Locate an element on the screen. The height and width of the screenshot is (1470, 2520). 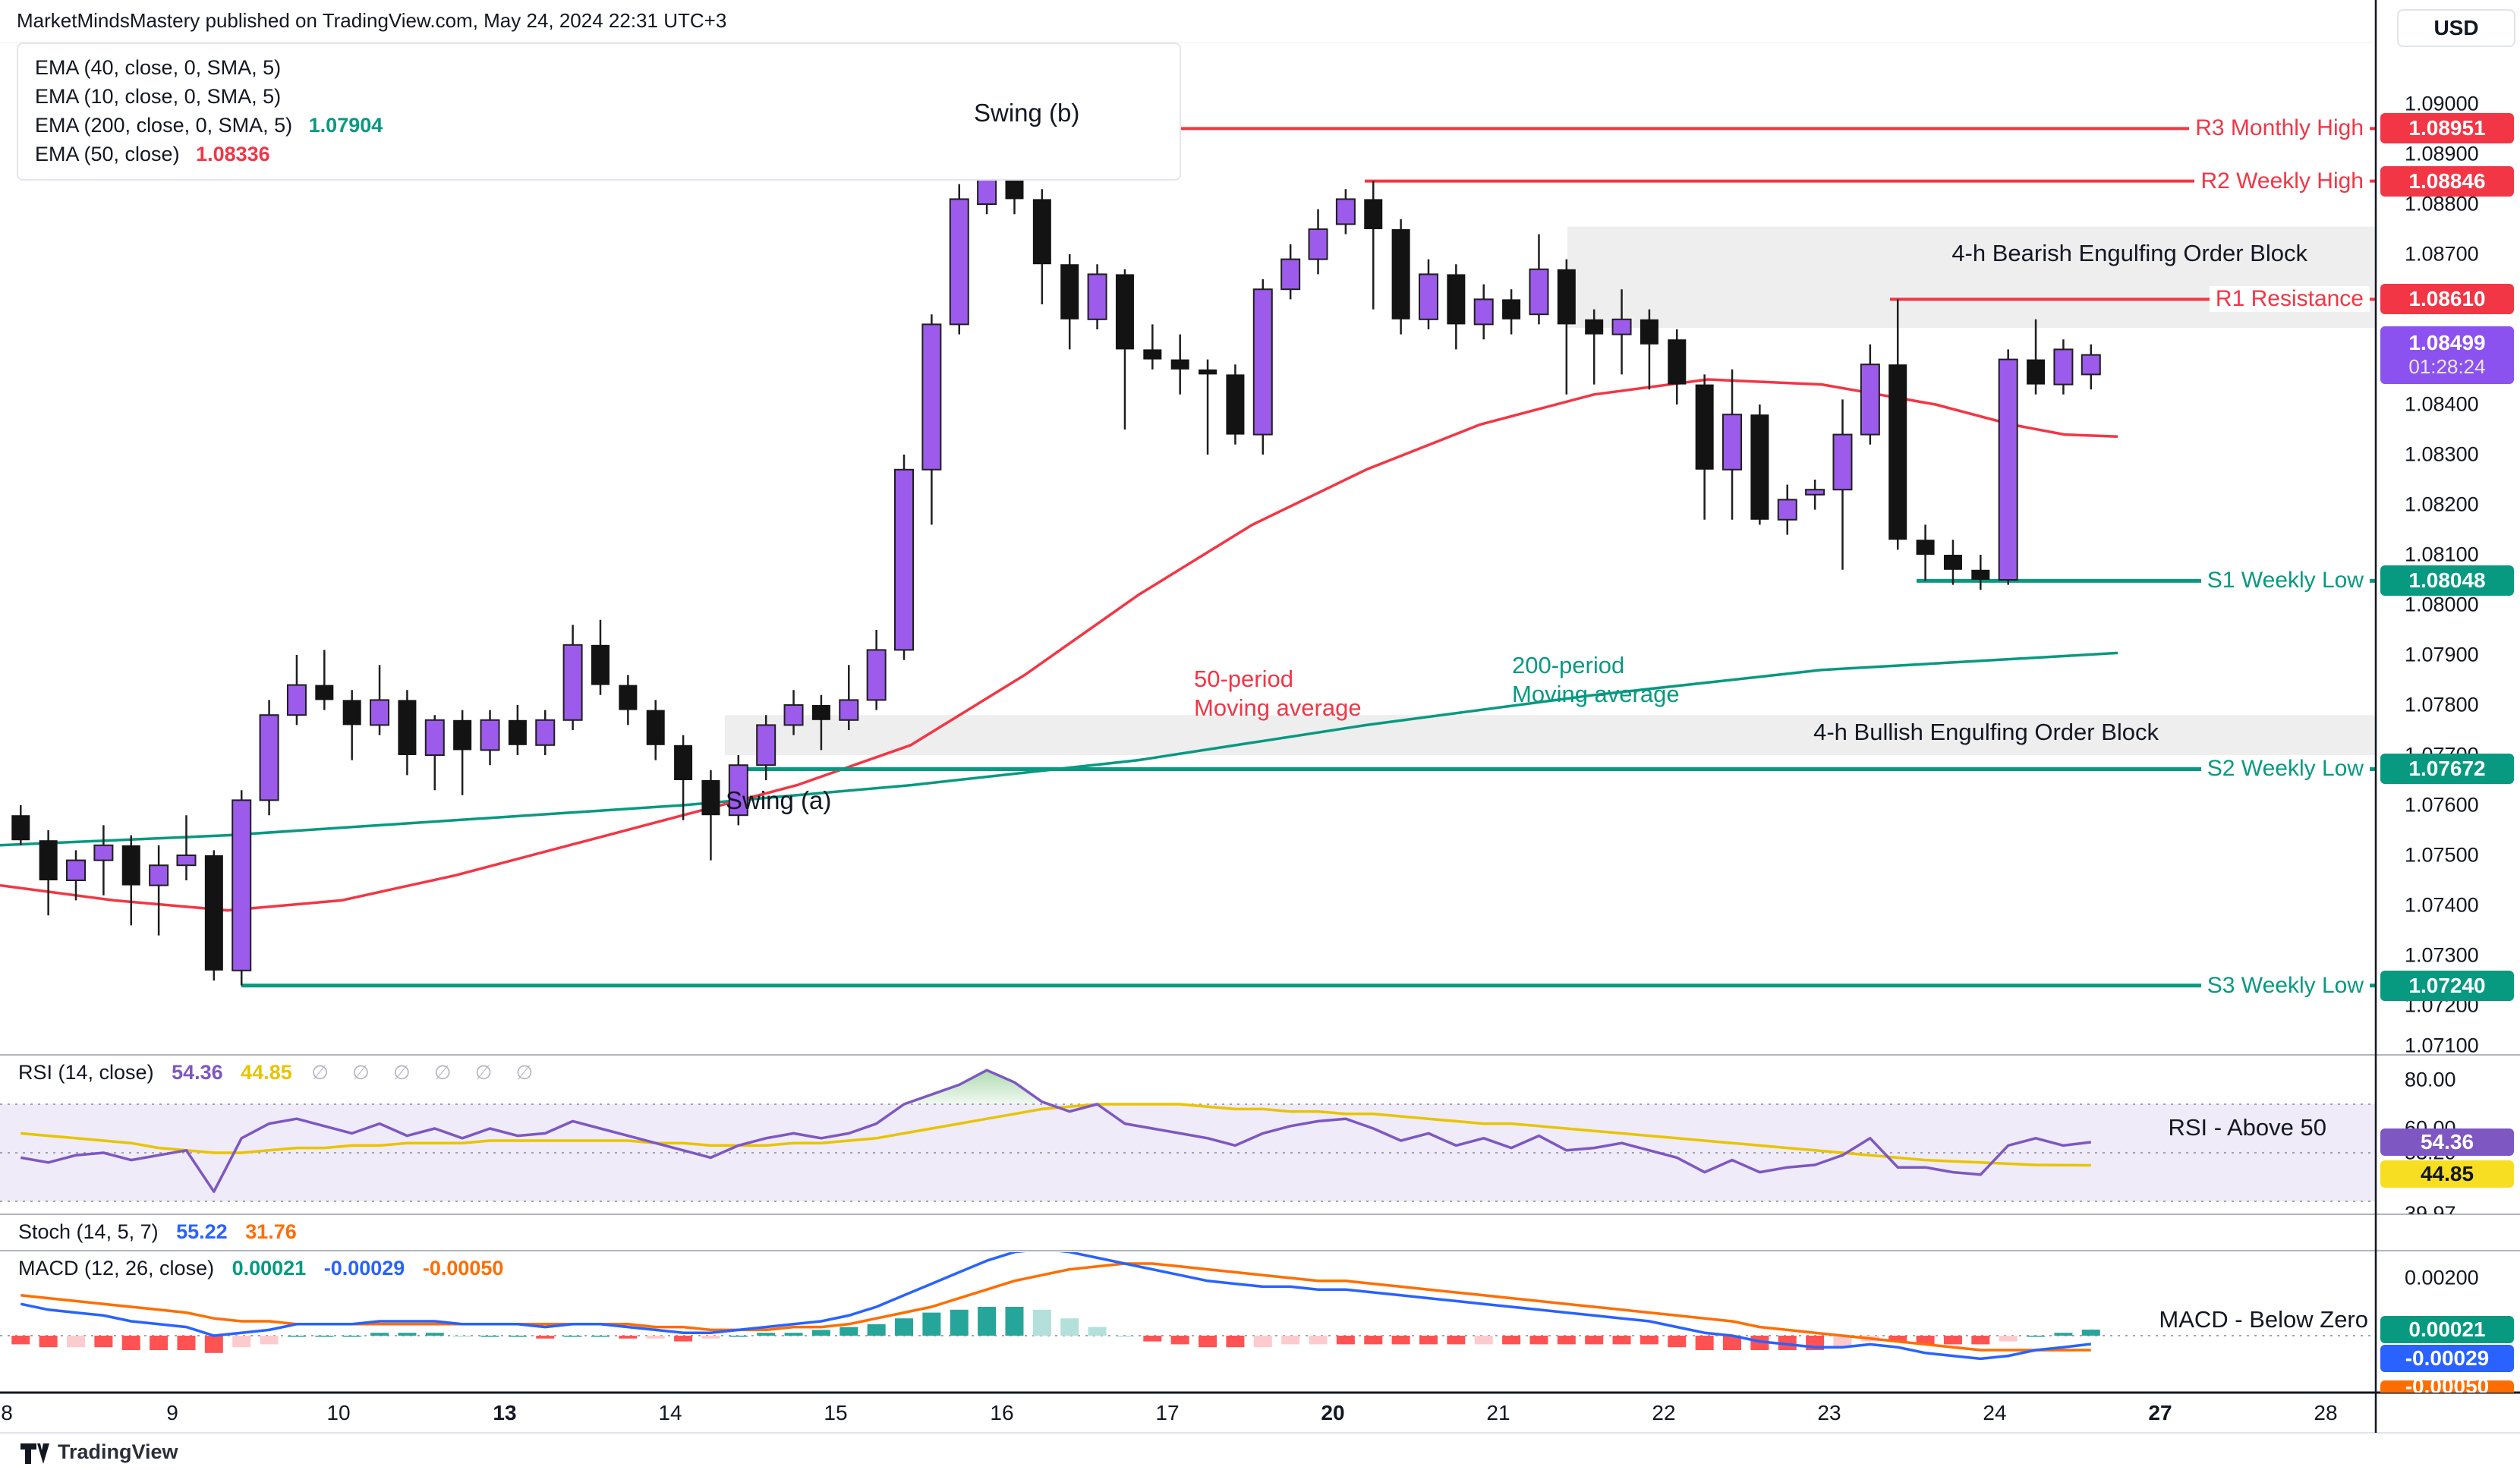
price-axis-tick: 1.07900 is located at coordinates (2442, 654).